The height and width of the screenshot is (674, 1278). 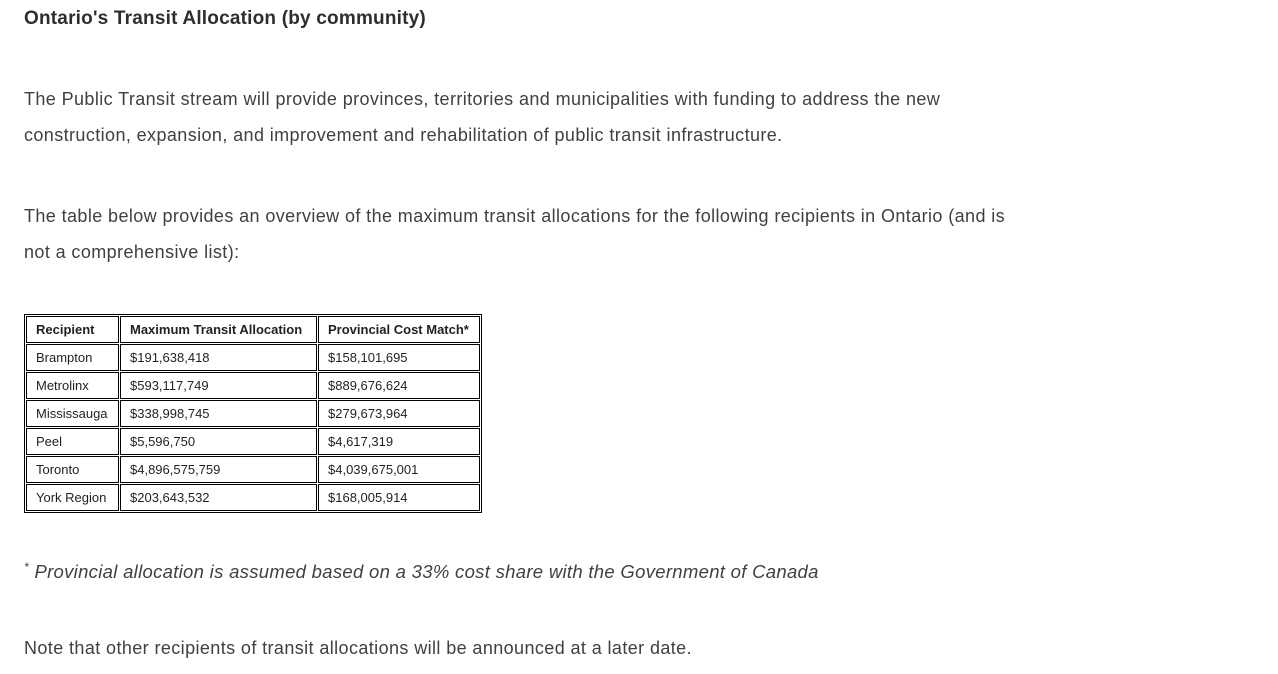 I want to click on table-row: Mississauga $338,998,745 $279,673,964, so click(x=253, y=413).